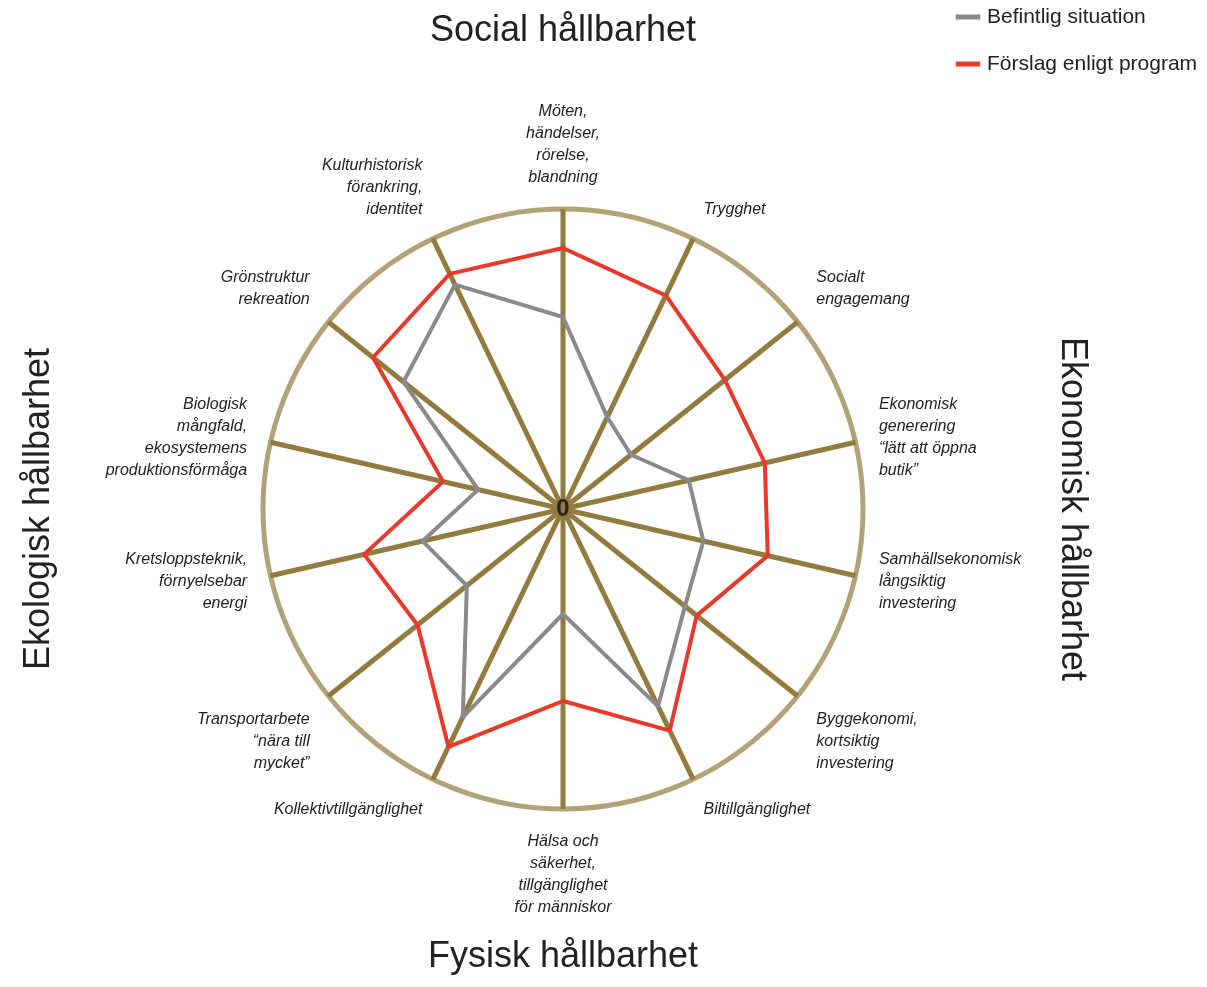  Describe the element at coordinates (863, 287) in the screenshot. I see `spoke-label: Socialt engagemang` at that location.